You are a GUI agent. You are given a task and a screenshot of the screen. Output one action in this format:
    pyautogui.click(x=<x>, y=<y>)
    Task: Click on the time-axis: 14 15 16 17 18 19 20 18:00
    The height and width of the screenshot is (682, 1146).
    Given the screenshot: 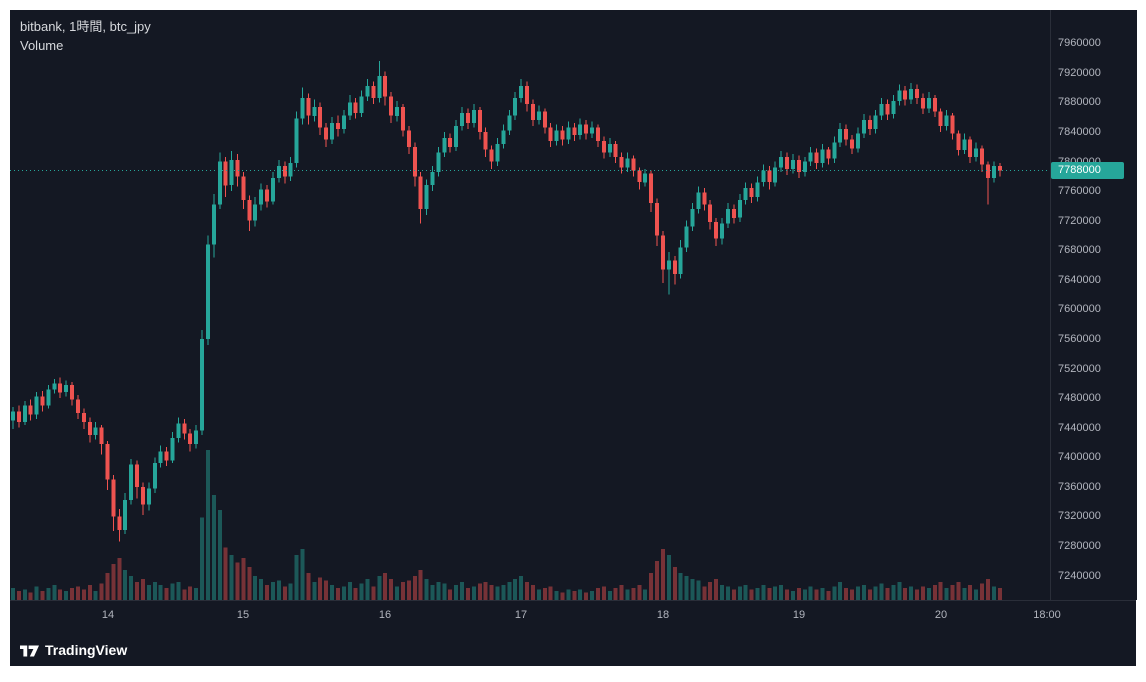 What is the action you would take?
    pyautogui.click(x=573, y=617)
    